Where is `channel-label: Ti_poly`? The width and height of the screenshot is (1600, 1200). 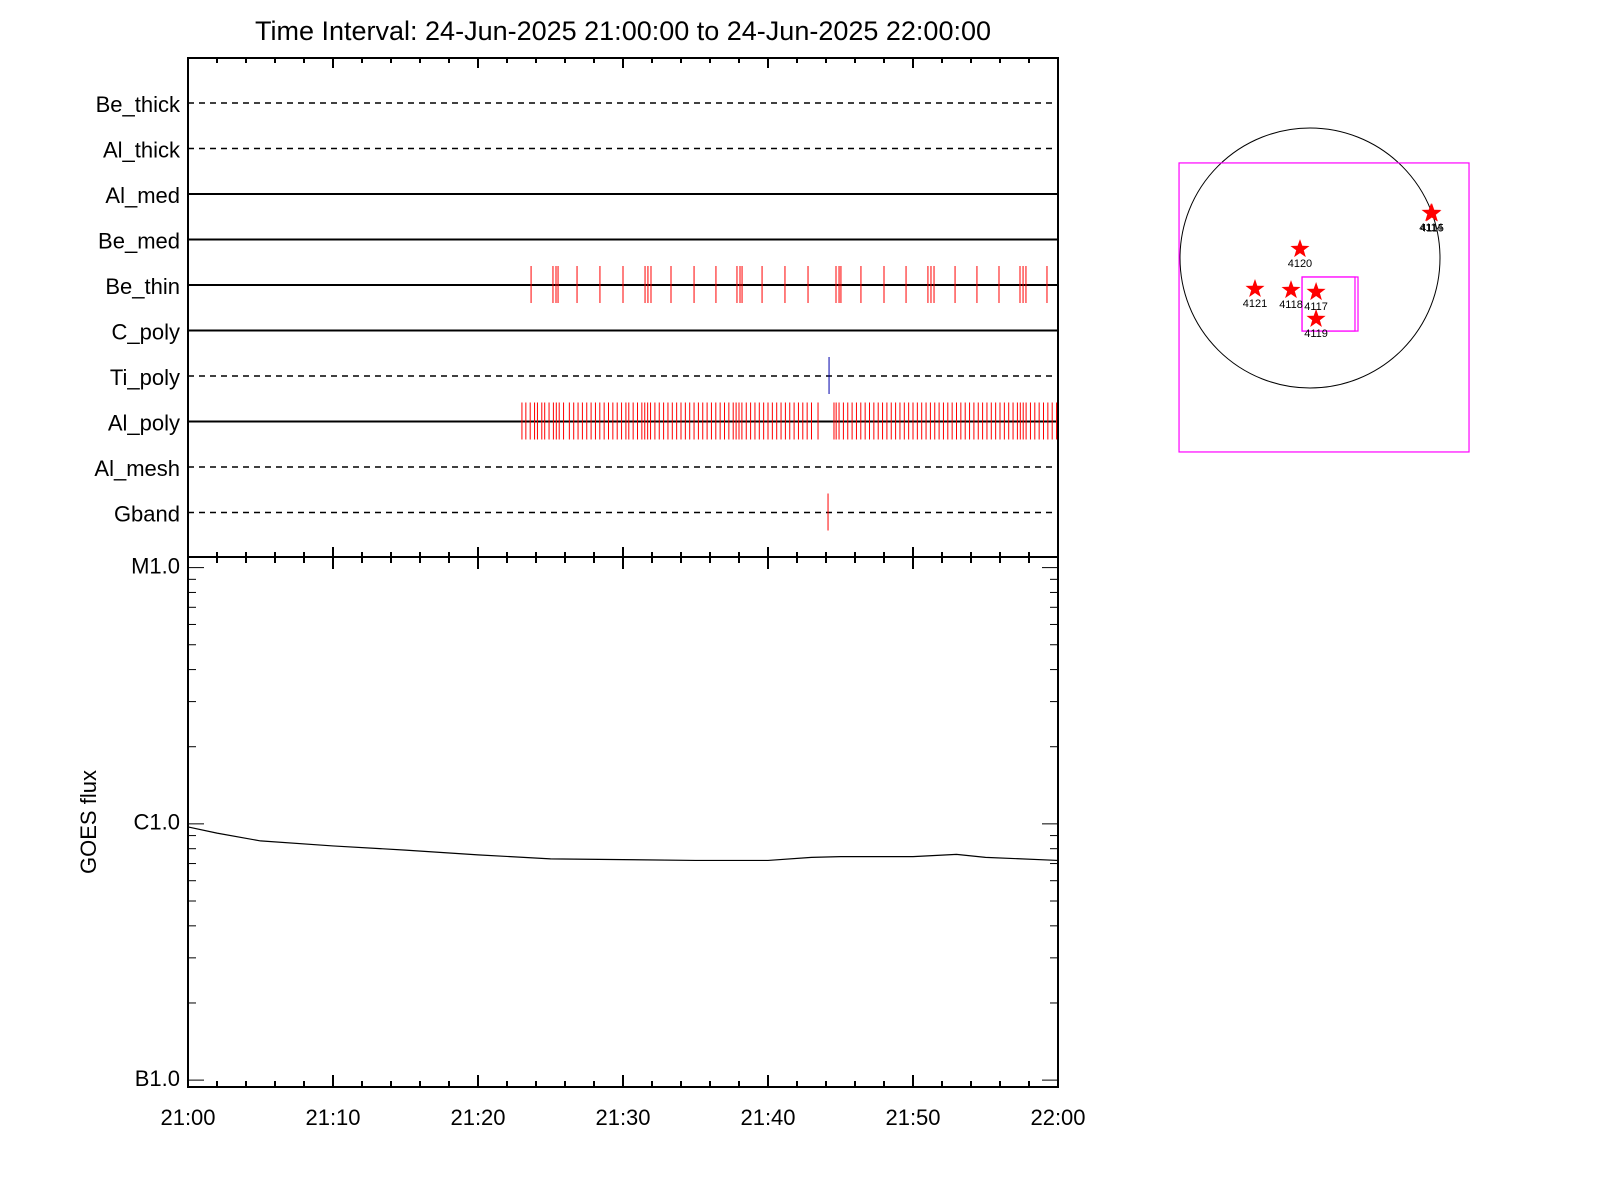
channel-label: Ti_poly is located at coordinates (145, 377).